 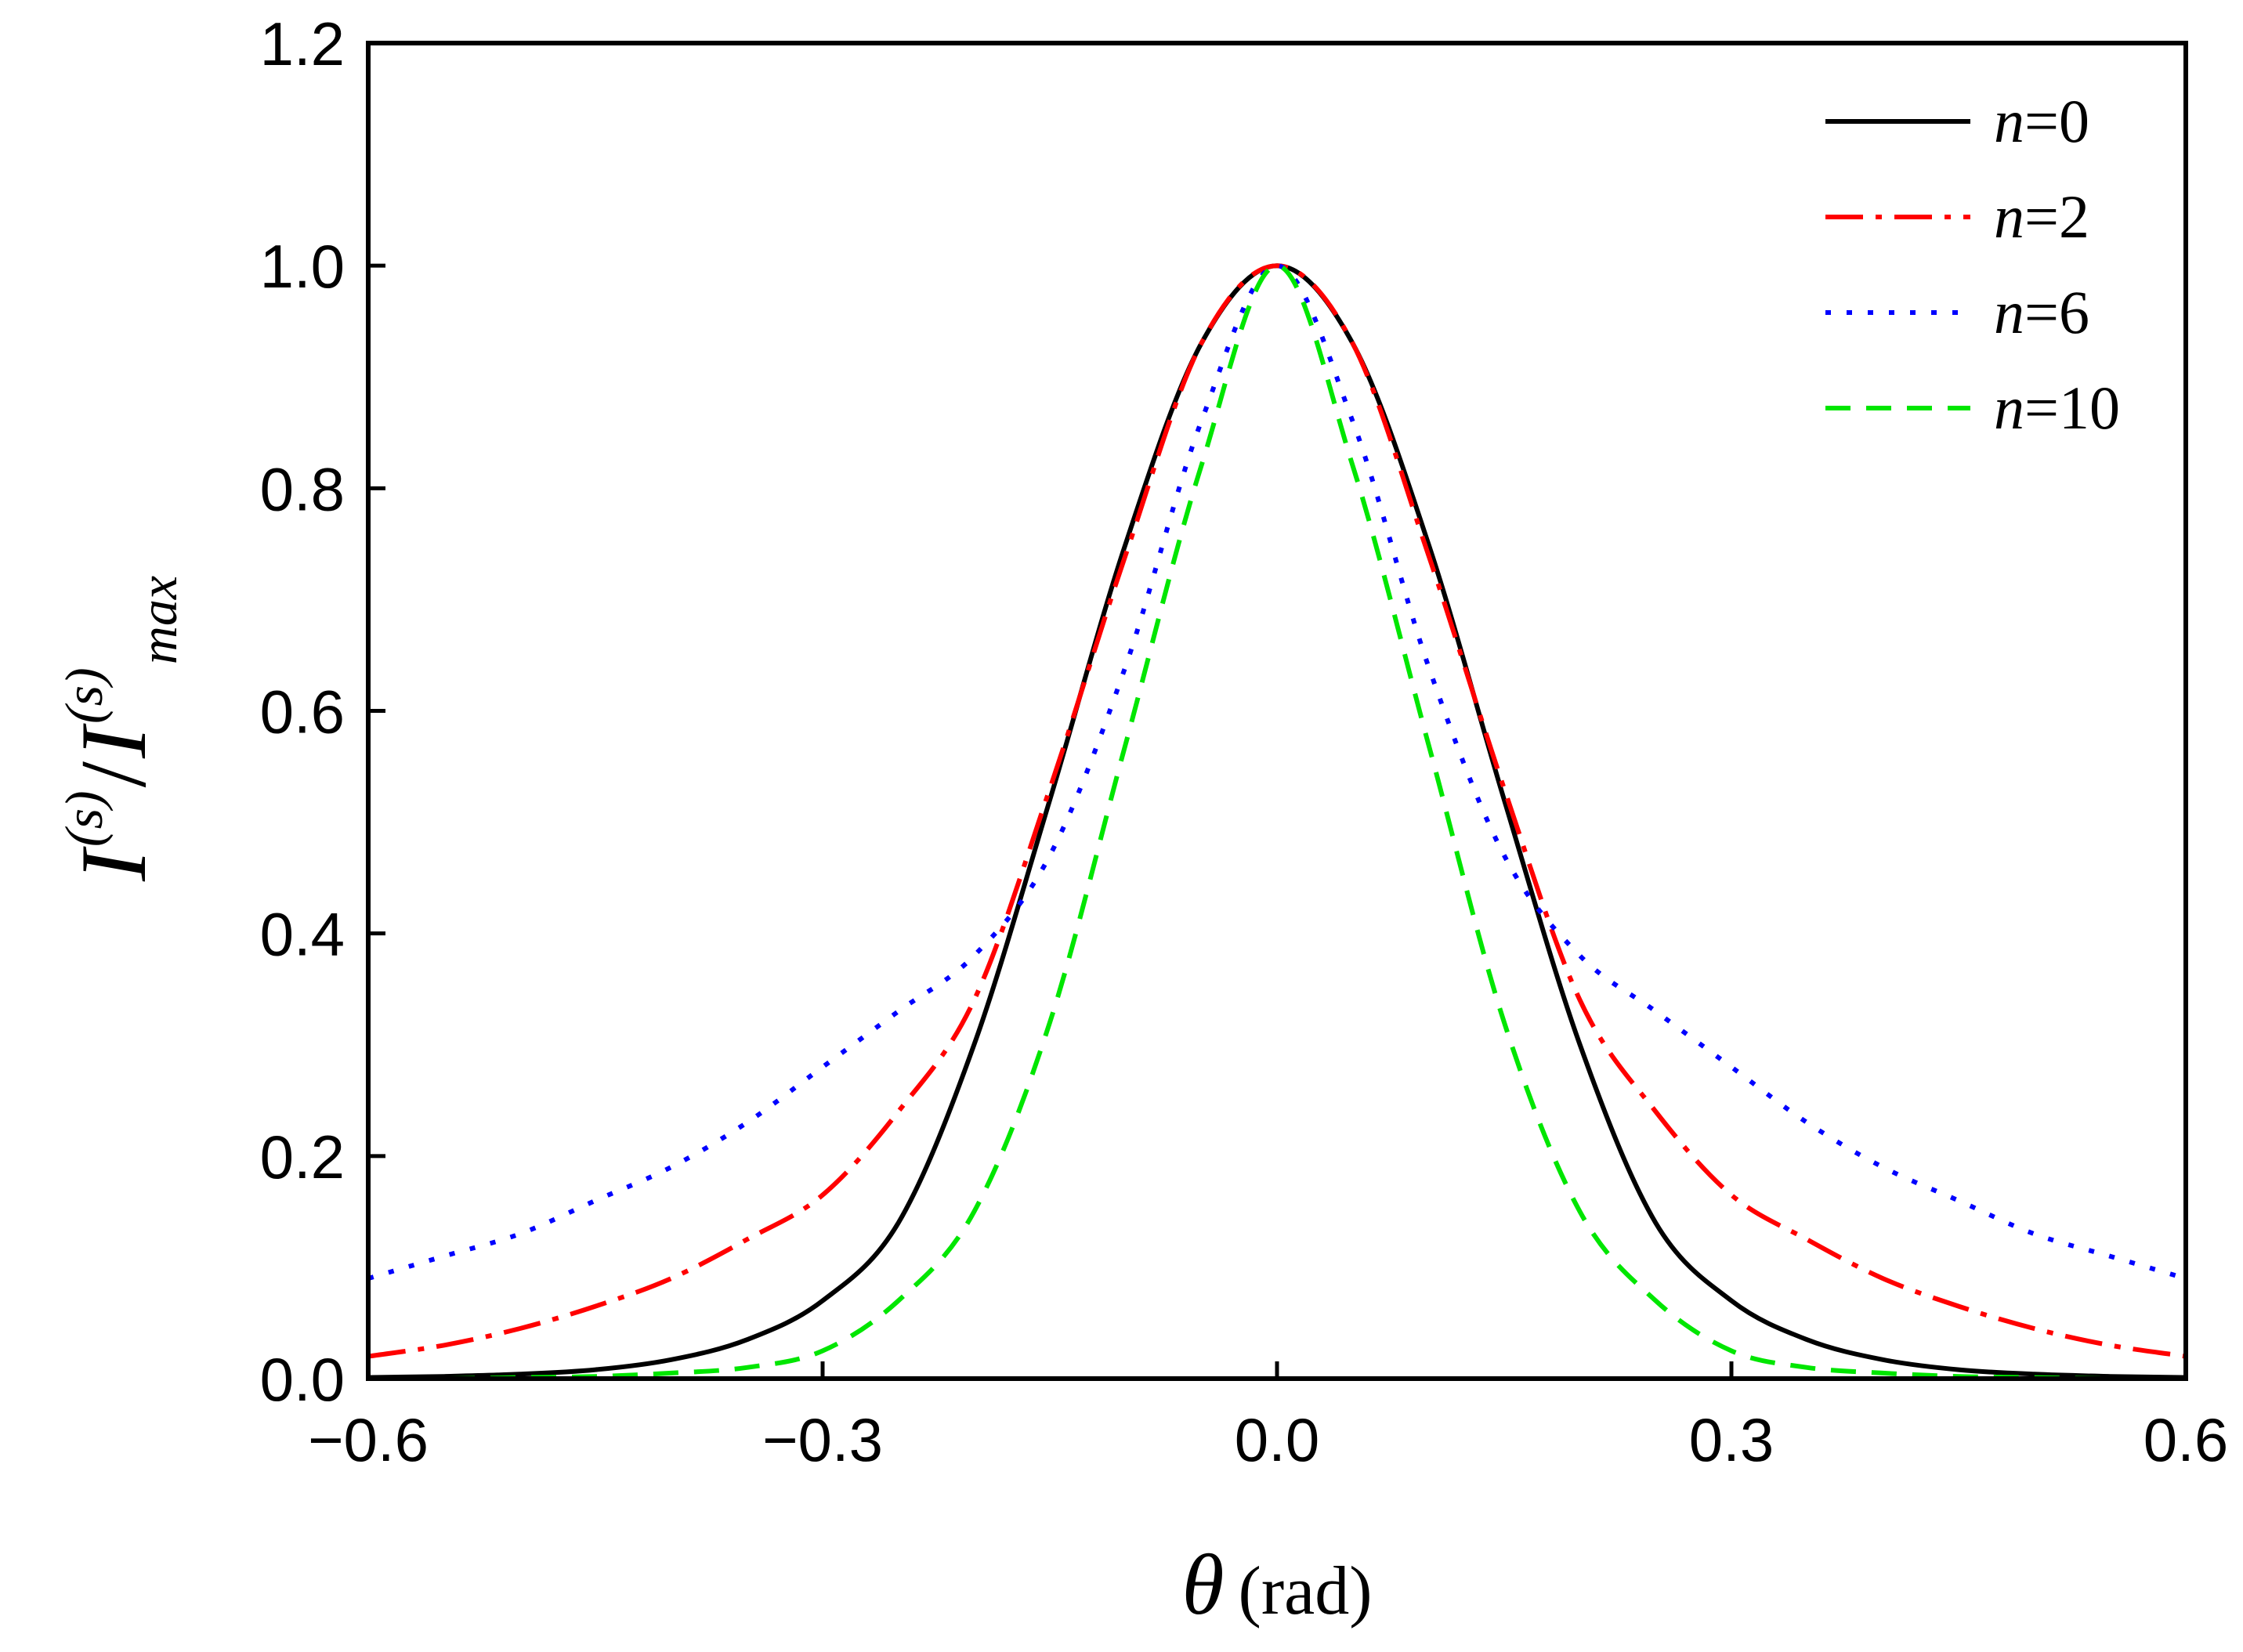 I want to click on legend-value: =10, so click(x=2072, y=408).